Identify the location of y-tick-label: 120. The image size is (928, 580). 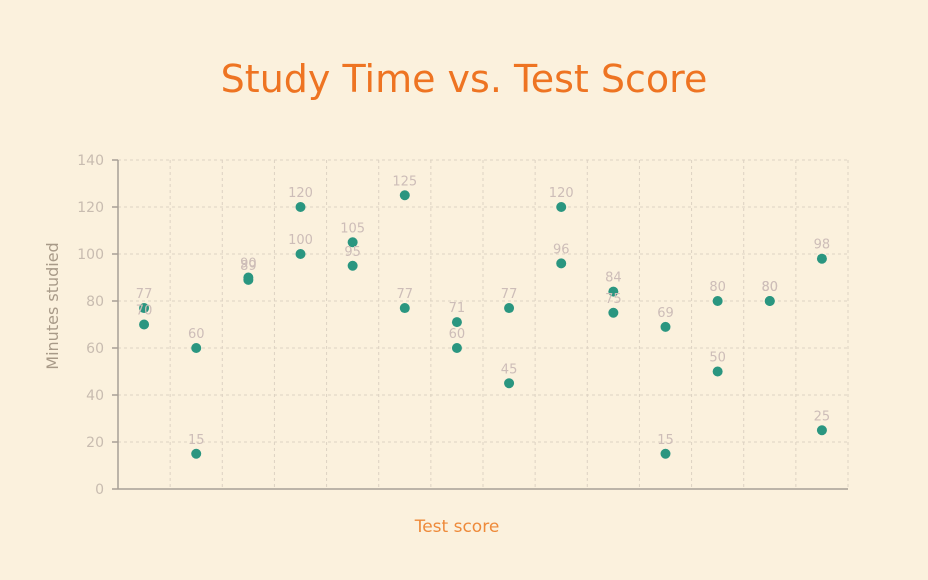
(90, 208).